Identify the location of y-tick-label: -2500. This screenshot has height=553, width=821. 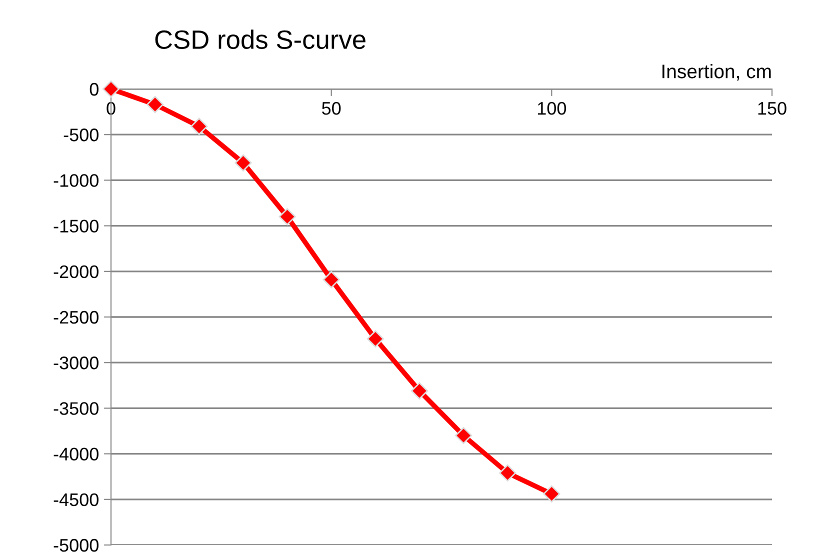
(76, 317).